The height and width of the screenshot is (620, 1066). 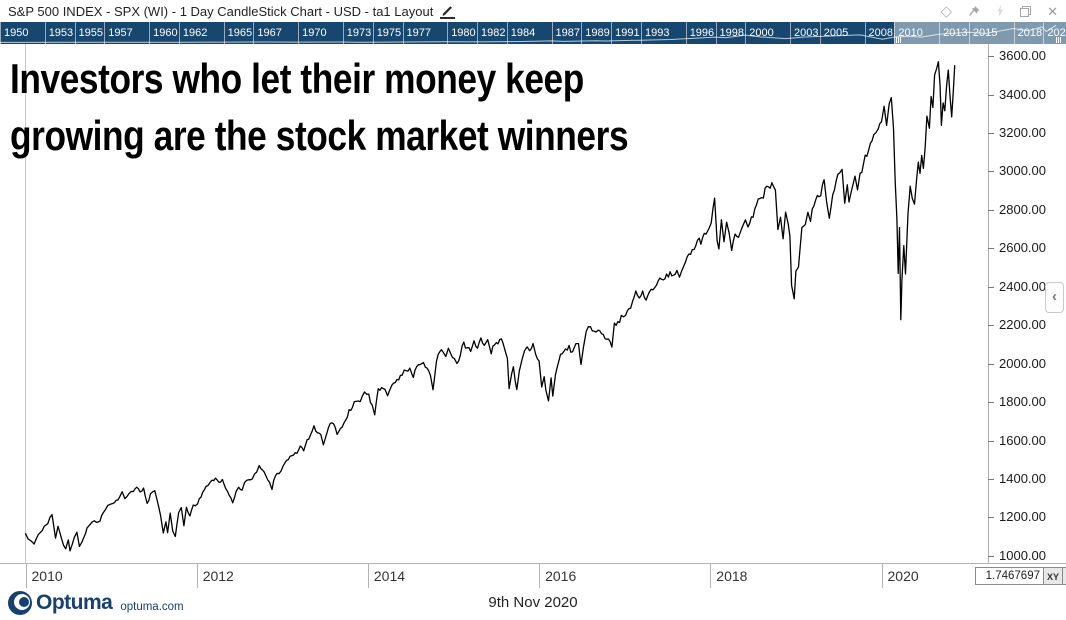 What do you see at coordinates (1022, 248) in the screenshot?
I see `y-axis-label: 2600.00` at bounding box center [1022, 248].